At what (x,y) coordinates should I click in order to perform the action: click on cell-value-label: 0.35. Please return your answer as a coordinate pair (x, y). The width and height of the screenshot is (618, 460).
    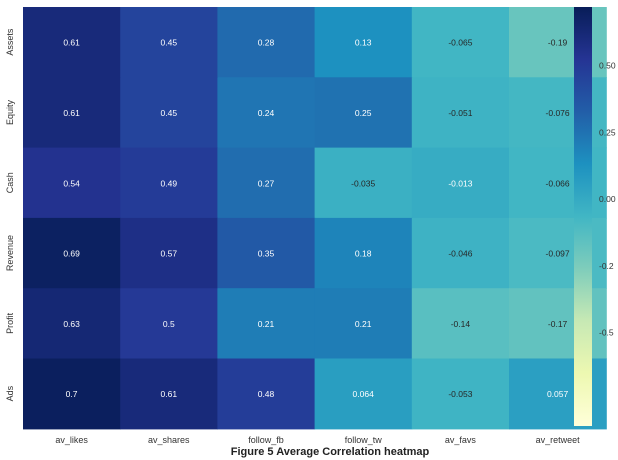
    Looking at the image, I should click on (266, 254).